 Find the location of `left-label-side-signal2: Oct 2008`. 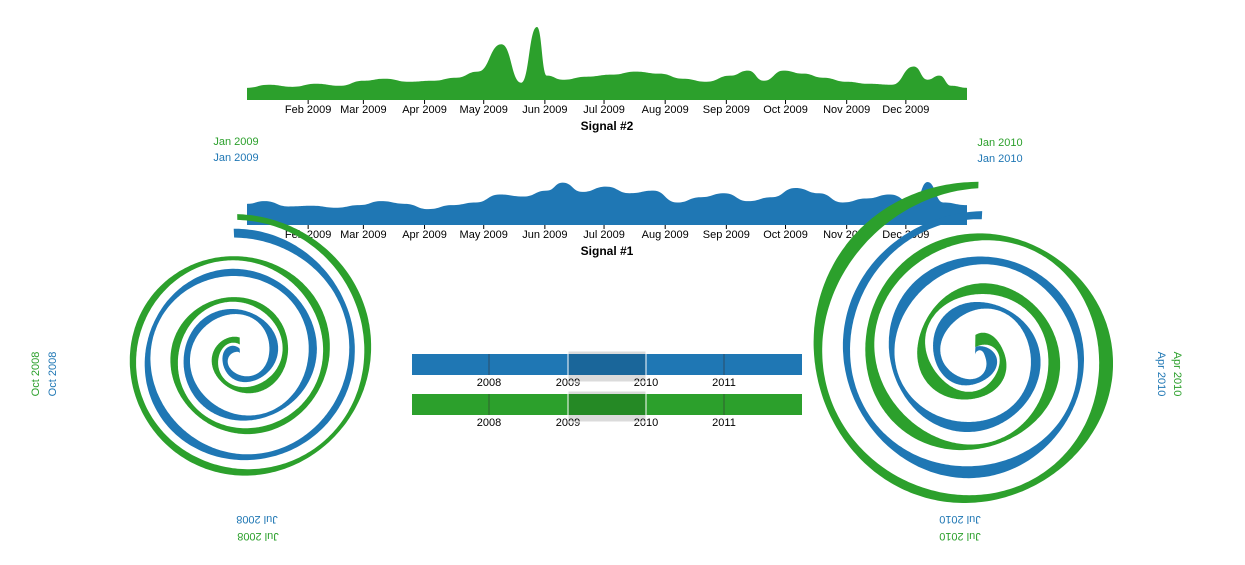

left-label-side-signal2: Oct 2008 is located at coordinates (36, 374).